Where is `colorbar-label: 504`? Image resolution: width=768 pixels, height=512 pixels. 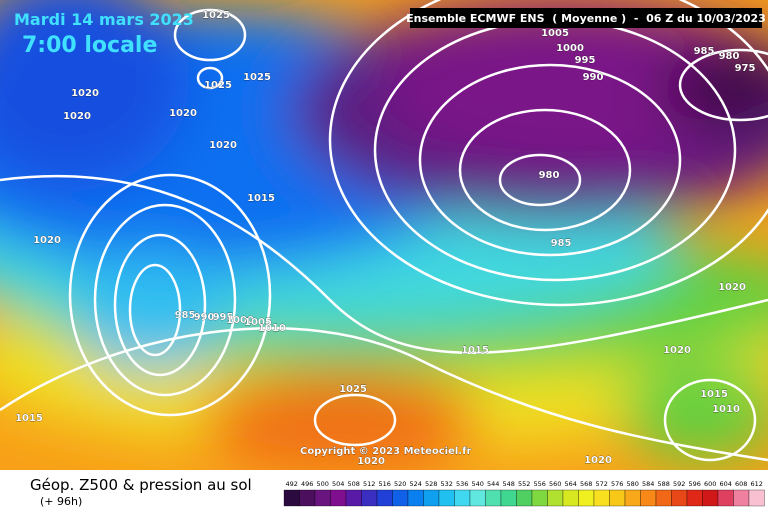
colorbar-label: 504 is located at coordinates (338, 484).